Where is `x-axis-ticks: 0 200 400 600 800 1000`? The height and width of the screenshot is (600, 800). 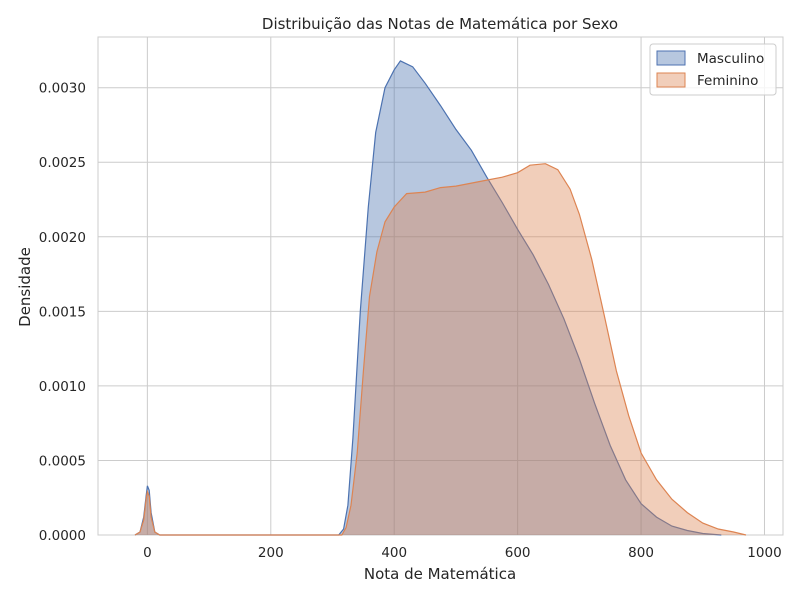 x-axis-ticks: 0 200 400 600 800 1000 is located at coordinates (462, 553).